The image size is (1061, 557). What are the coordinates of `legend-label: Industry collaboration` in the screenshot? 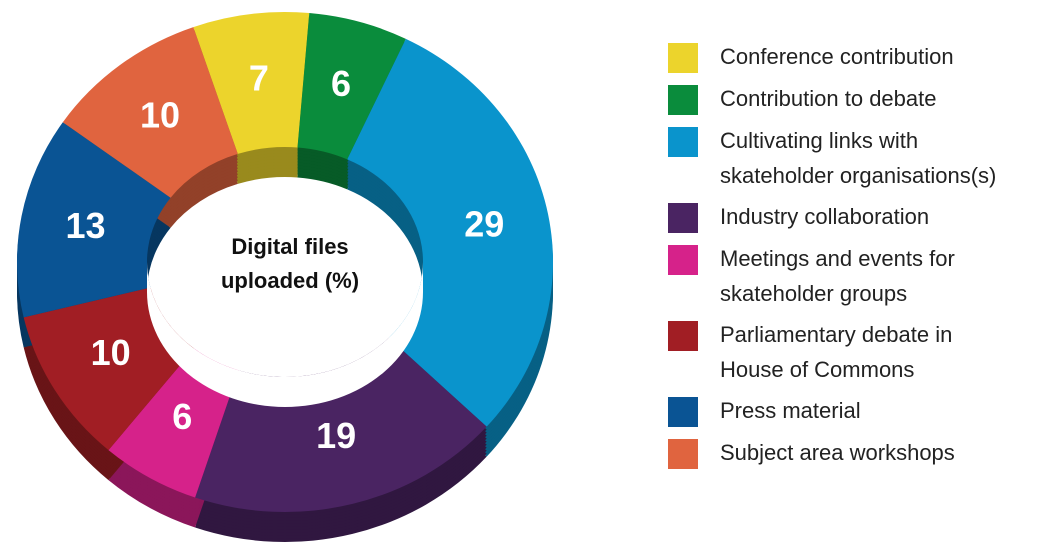 It's located at (824, 216).